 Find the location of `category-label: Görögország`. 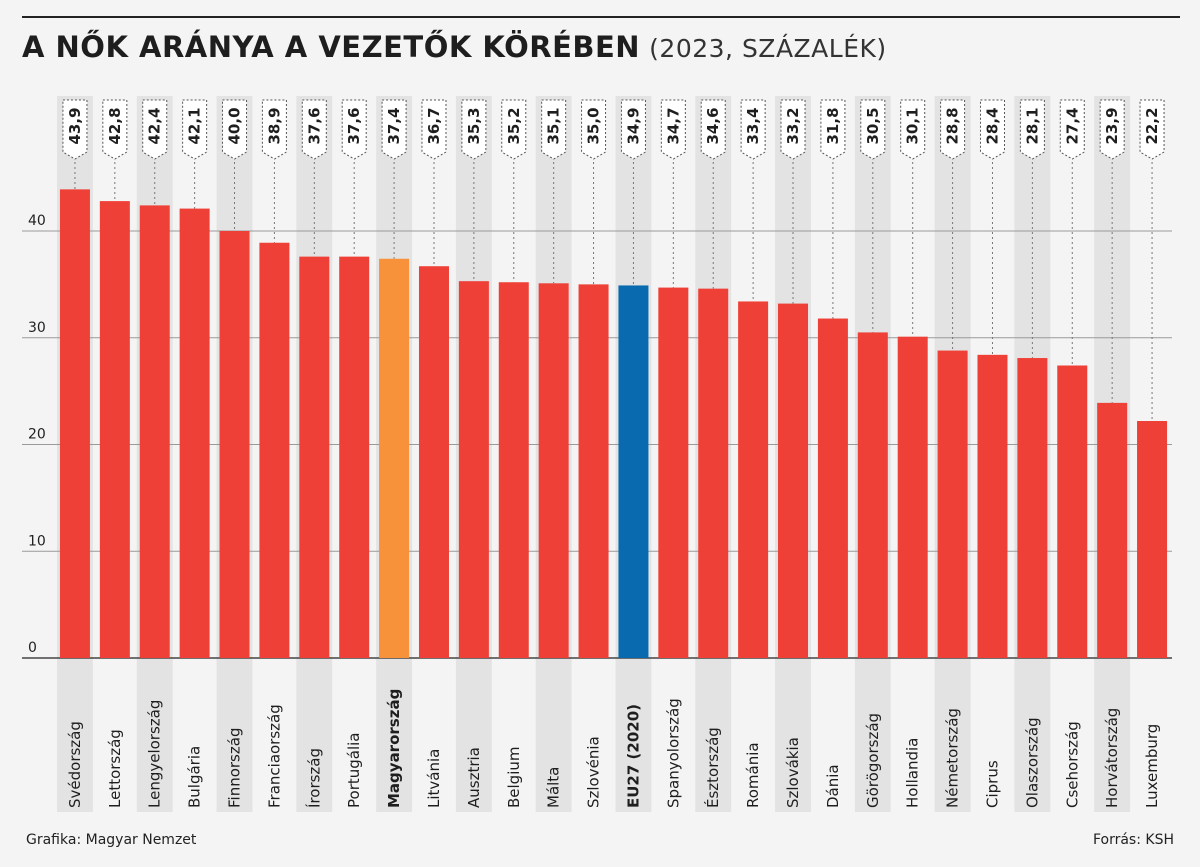

category-label: Görögország is located at coordinates (873, 760).